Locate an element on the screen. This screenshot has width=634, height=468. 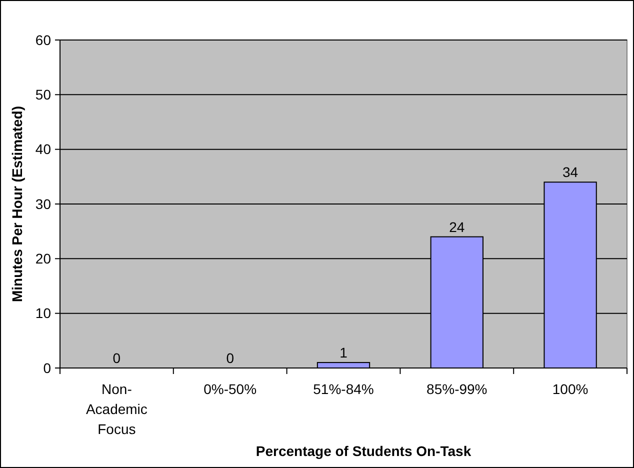
data-label: 34 is located at coordinates (570, 172).